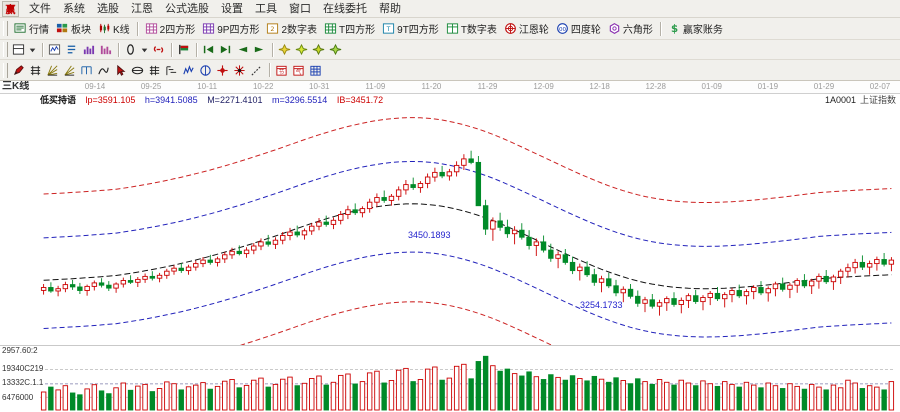 This screenshot has height=412, width=900. I want to click on grid-icon, so click(154, 70).